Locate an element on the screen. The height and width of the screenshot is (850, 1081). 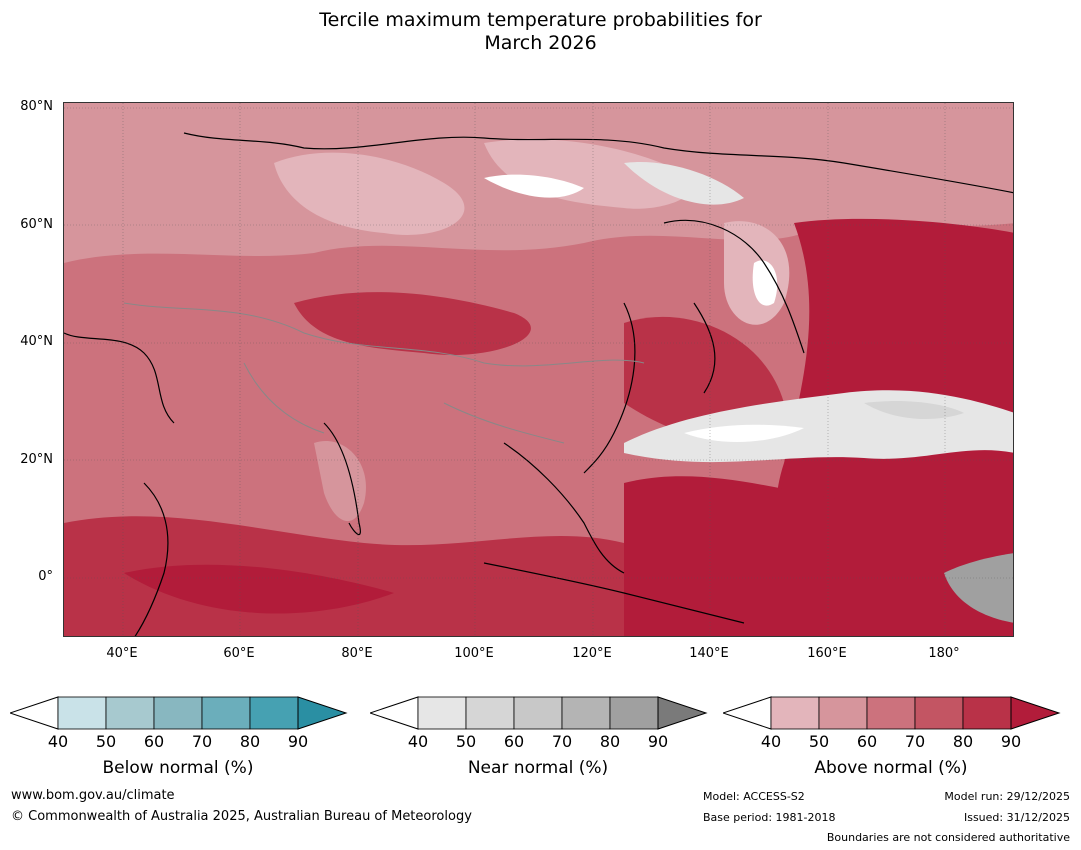
colorbar-label-above: Above normal (%) is located at coordinates (891, 768).